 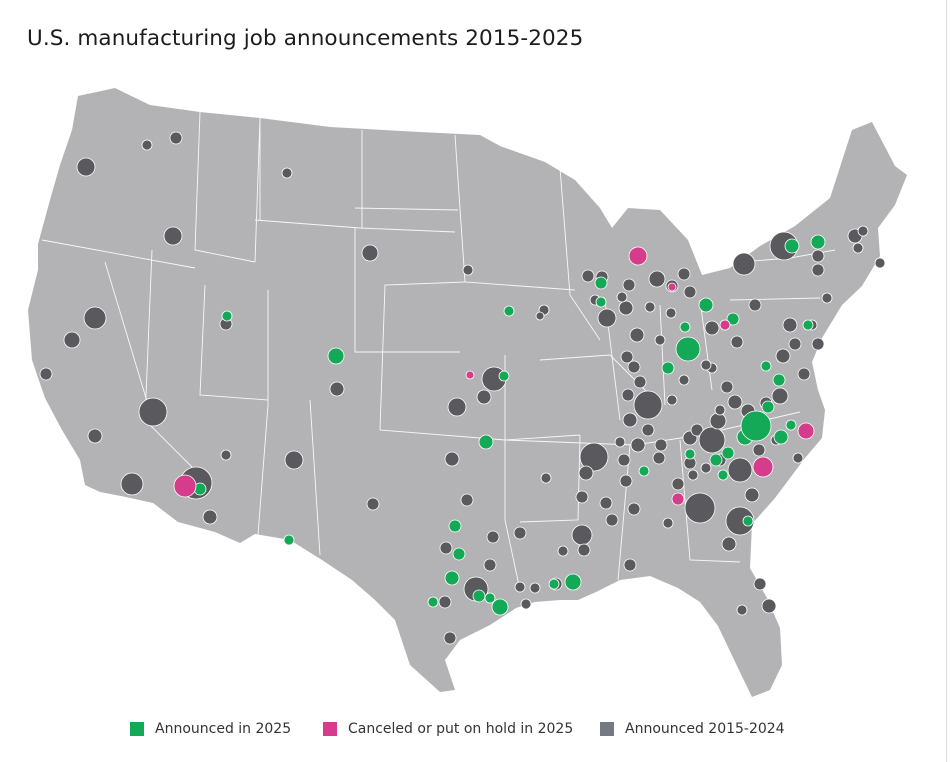 What do you see at coordinates (705, 729) in the screenshot?
I see `legend-label: Announced 2015-2024` at bounding box center [705, 729].